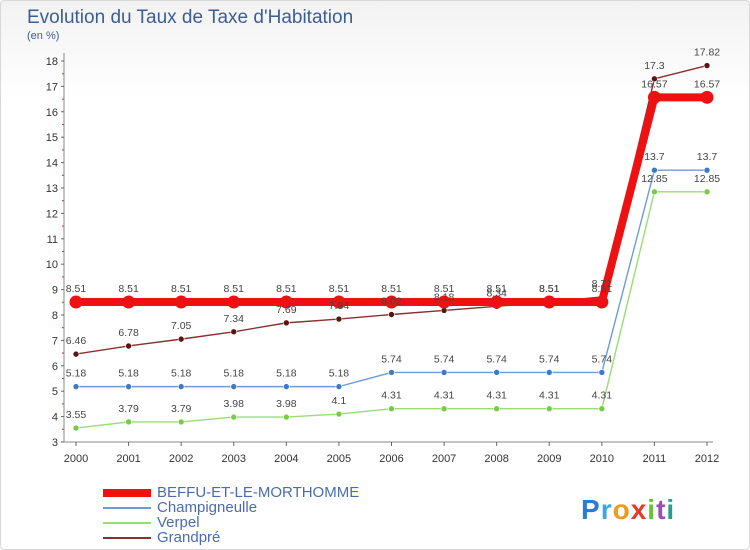  Describe the element at coordinates (286, 459) in the screenshot. I see `x-tick-label: 2004` at that location.